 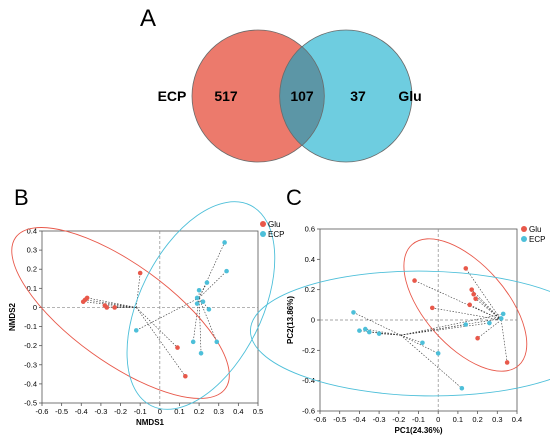 I want to click on panel-label-c: C, so click(x=294, y=197).